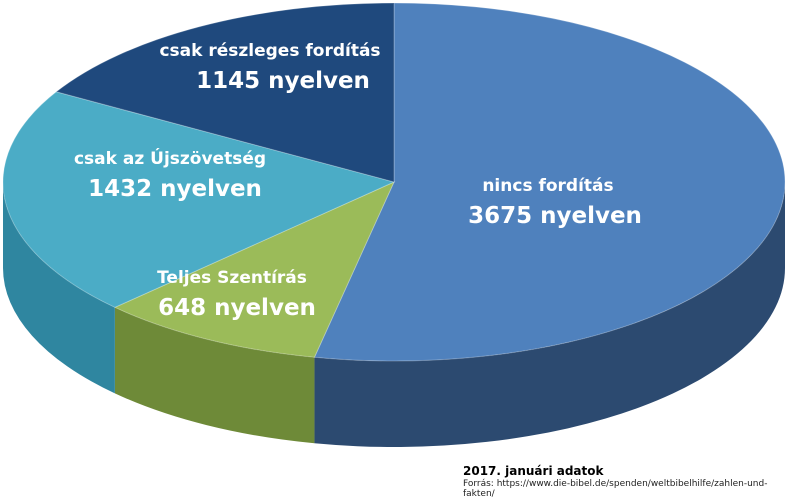 The height and width of the screenshot is (499, 789). What do you see at coordinates (237, 308) in the screenshot?
I see `slice-value-teljes: 648 nyelven` at bounding box center [237, 308].